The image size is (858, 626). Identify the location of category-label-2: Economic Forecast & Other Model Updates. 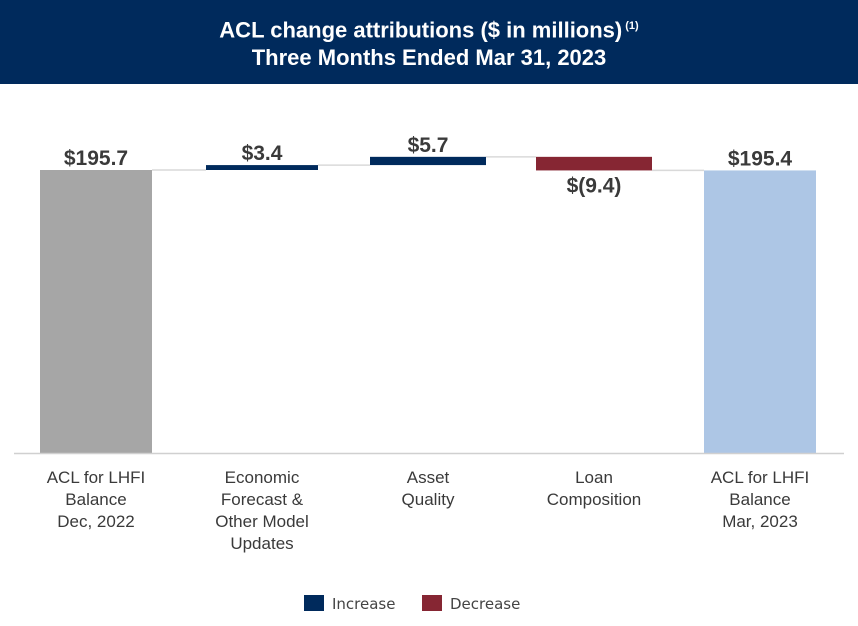
(262, 510).